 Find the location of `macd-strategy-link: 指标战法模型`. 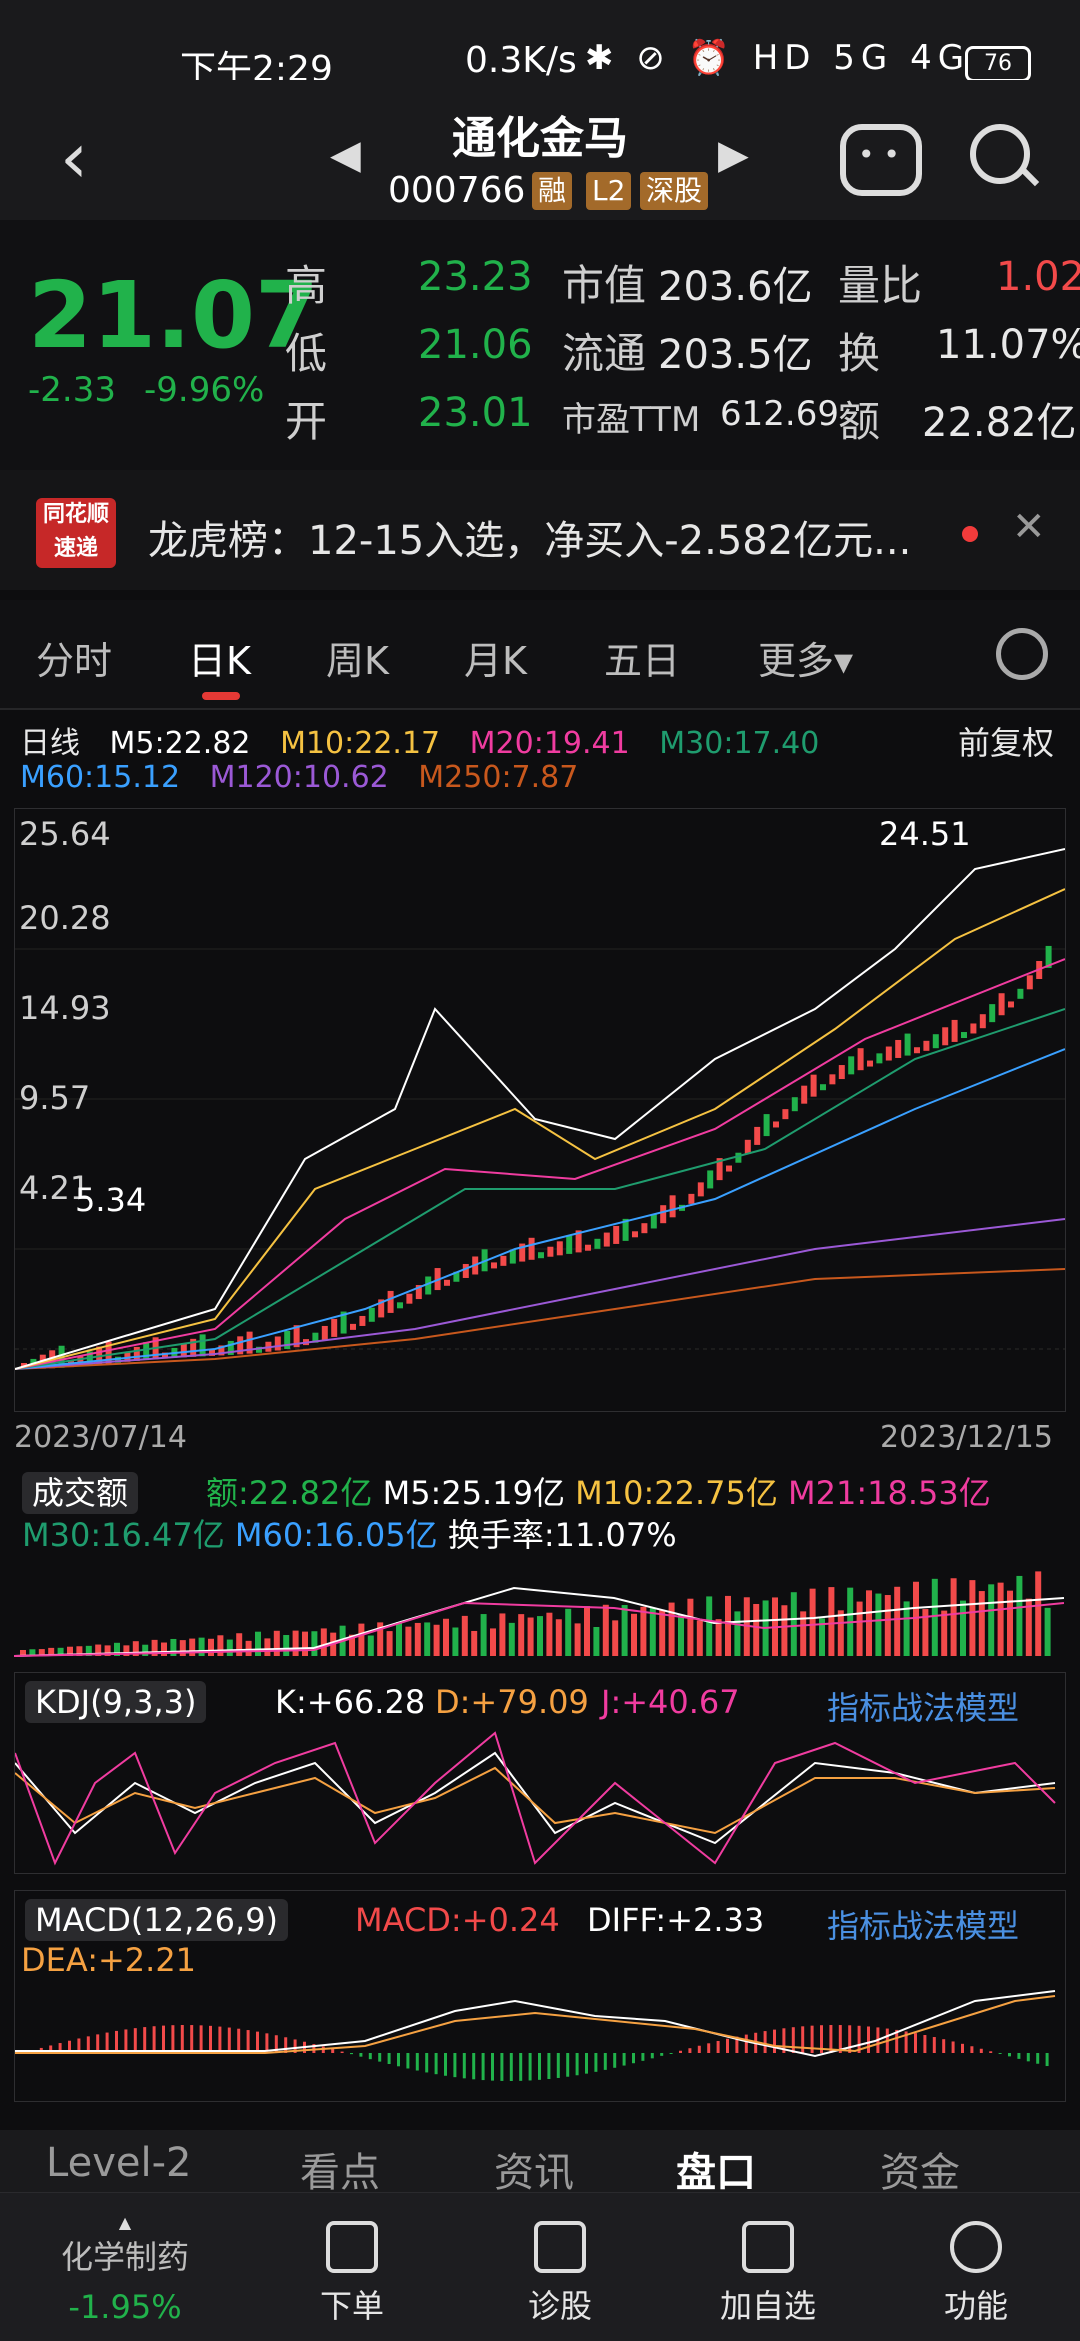

macd-strategy-link: 指标战法模型 is located at coordinates (923, 1926).